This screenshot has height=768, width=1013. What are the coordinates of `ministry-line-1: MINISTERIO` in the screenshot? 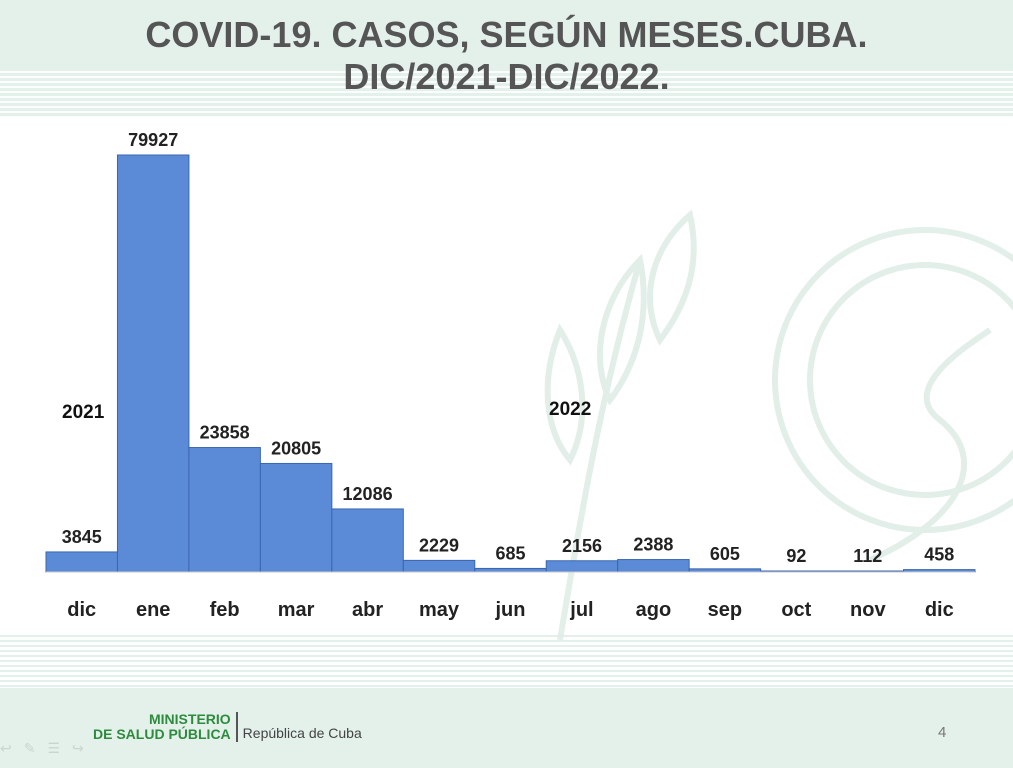 It's located at (190, 719).